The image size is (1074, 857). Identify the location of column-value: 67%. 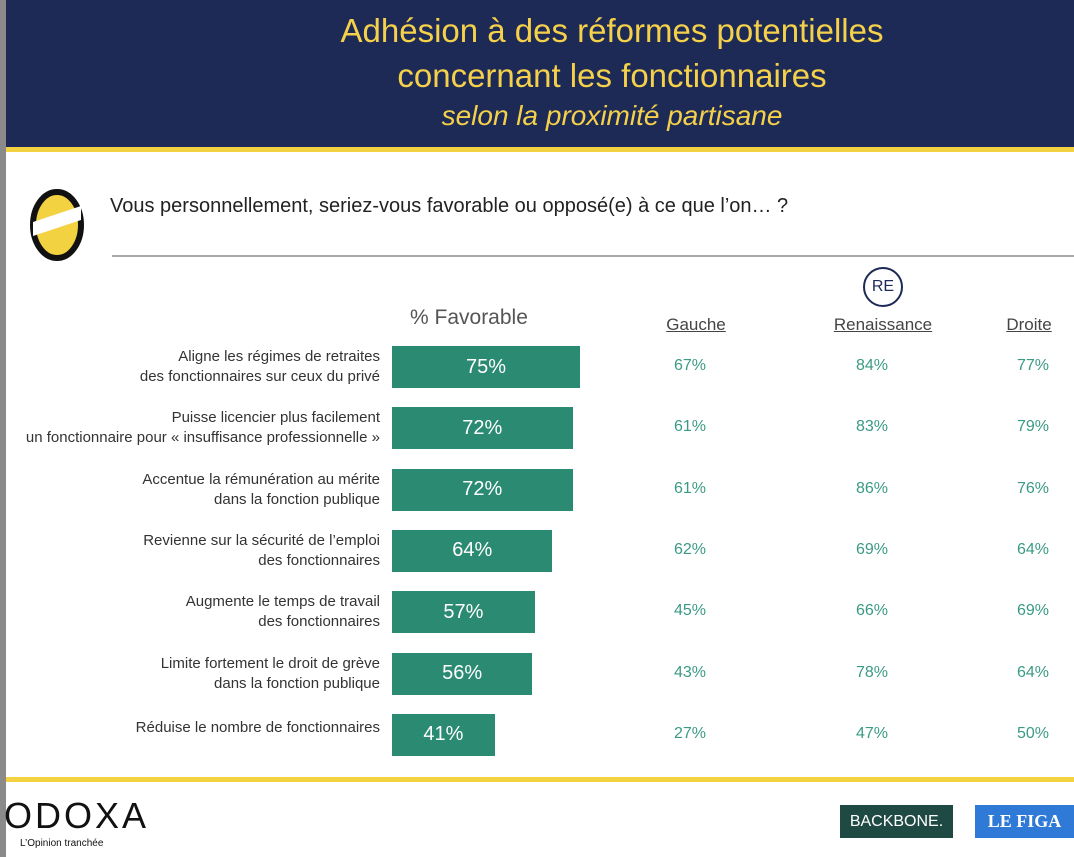
(690, 365).